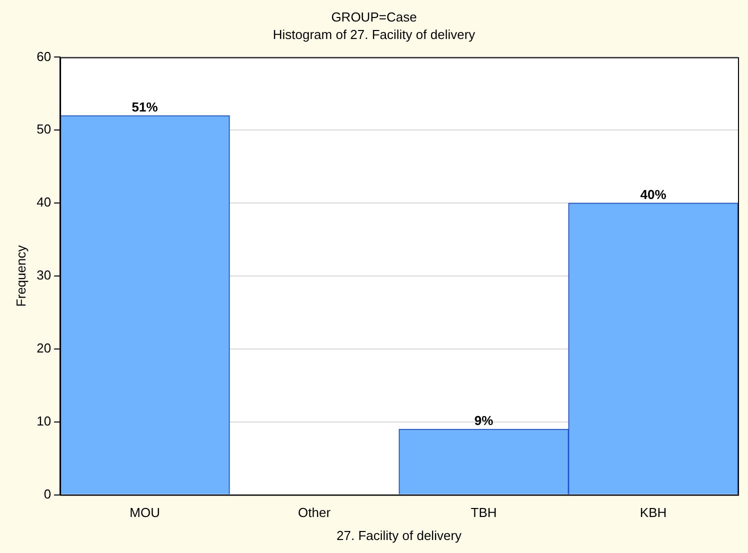 The image size is (748, 553). What do you see at coordinates (484, 420) in the screenshot?
I see `annotation: 9%` at bounding box center [484, 420].